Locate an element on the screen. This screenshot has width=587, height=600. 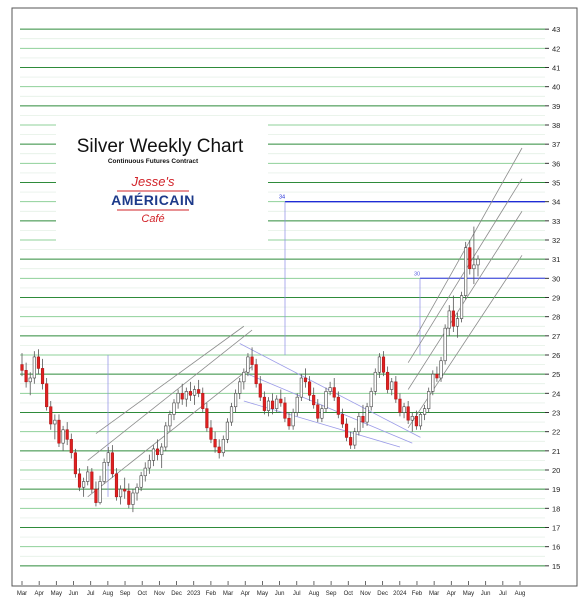
y-tick-label-27: 27 is located at coordinates (556, 336).